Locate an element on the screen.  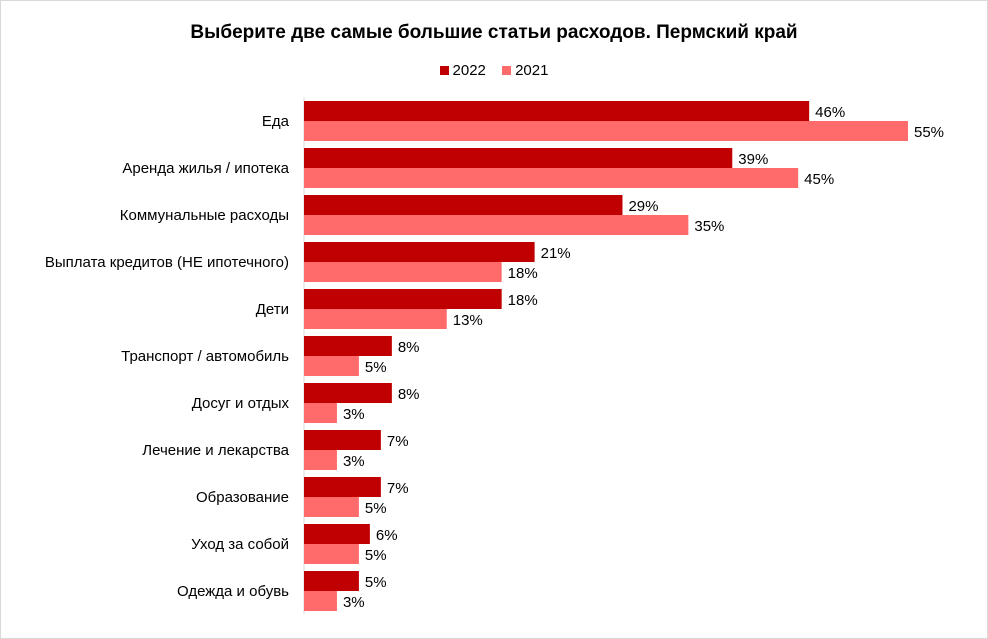
data-label-2022-еда: 46% is located at coordinates (830, 112).